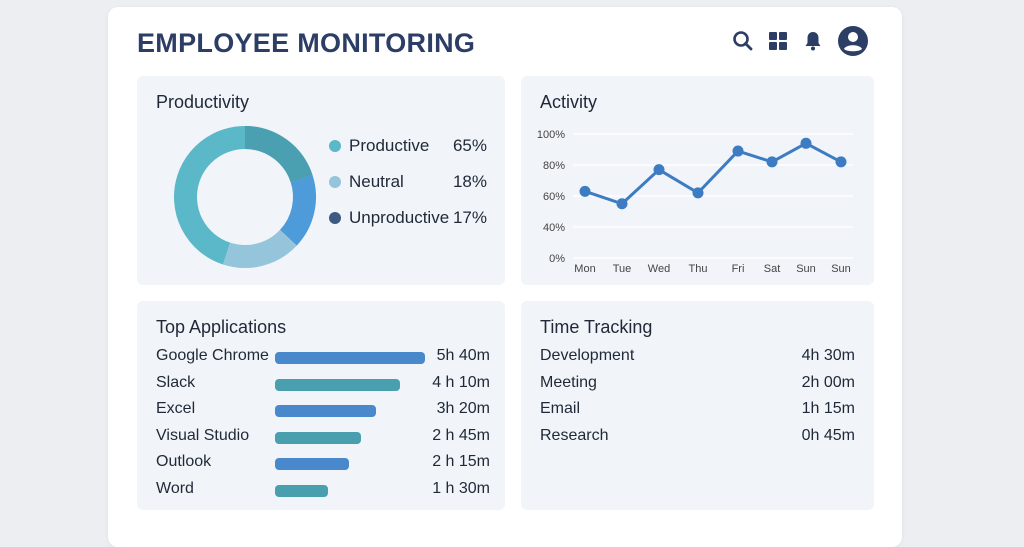  Describe the element at coordinates (697, 356) in the screenshot. I see `time-row: Development 4h 30m` at that location.